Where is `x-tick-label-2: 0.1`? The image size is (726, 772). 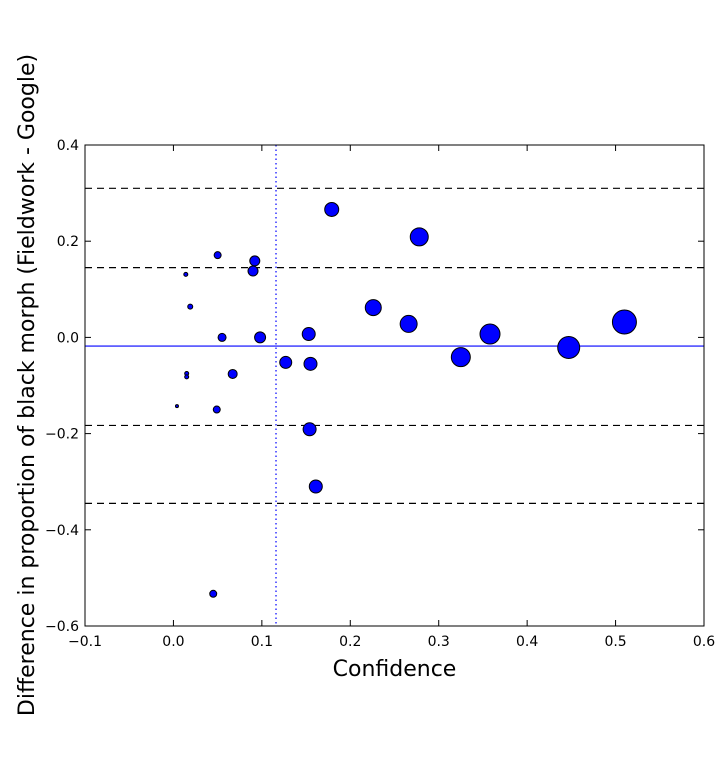 x-tick-label-2: 0.1 is located at coordinates (262, 642).